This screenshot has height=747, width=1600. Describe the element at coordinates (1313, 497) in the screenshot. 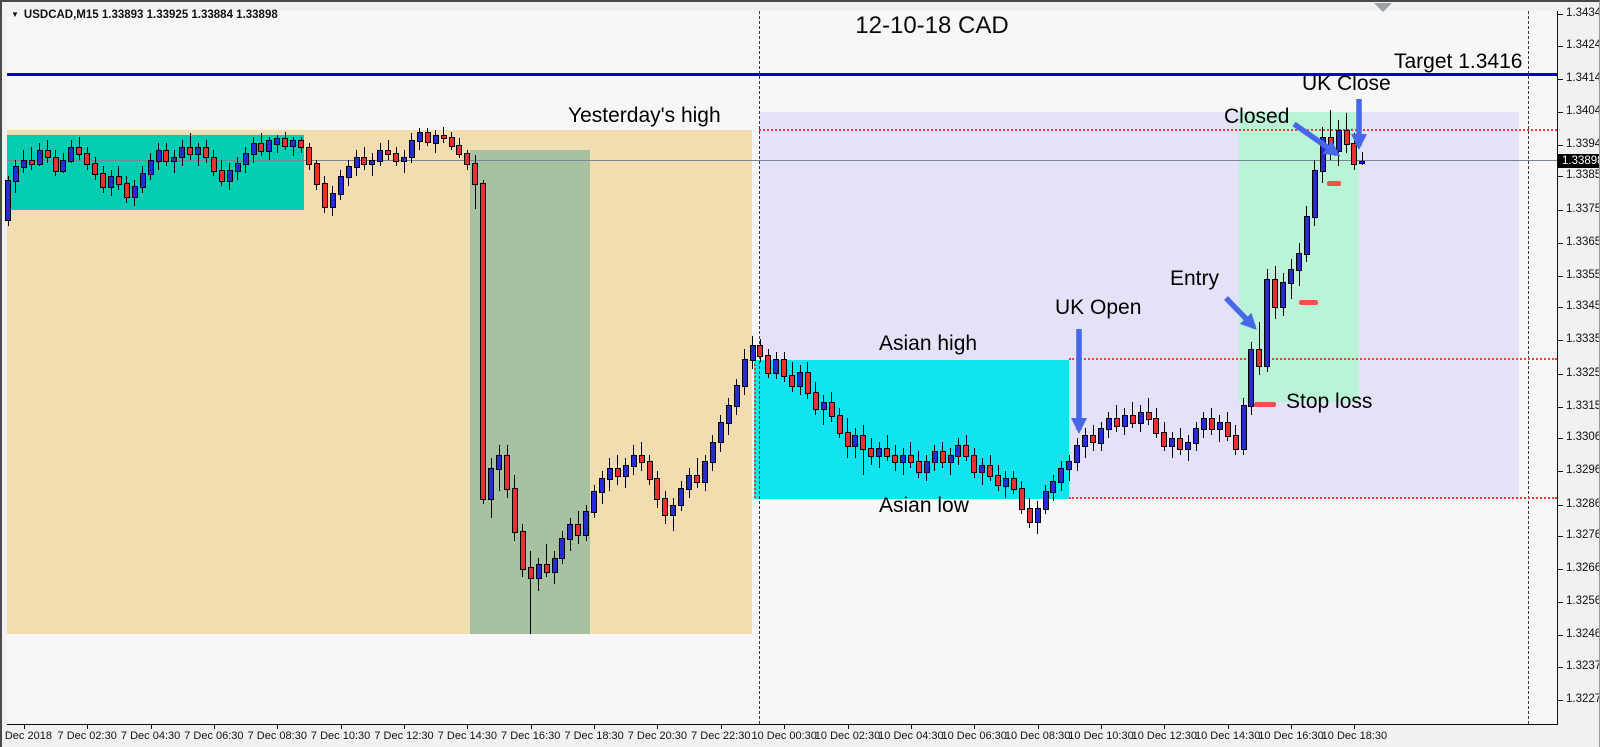

I see `asian-low-line` at that location.